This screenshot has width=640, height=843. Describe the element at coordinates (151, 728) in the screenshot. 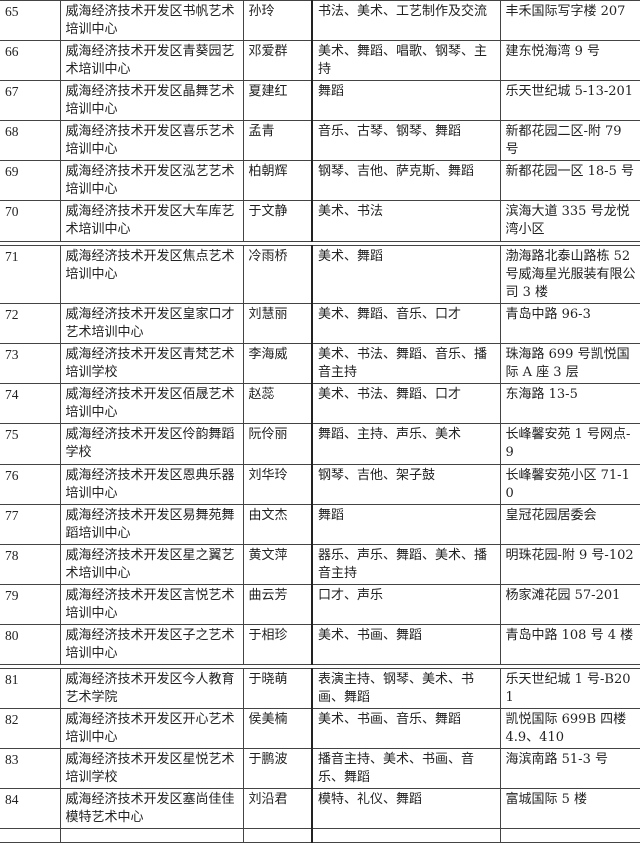

I see `institution-name: 威海经济技术开发区开心艺术培训中心` at that location.